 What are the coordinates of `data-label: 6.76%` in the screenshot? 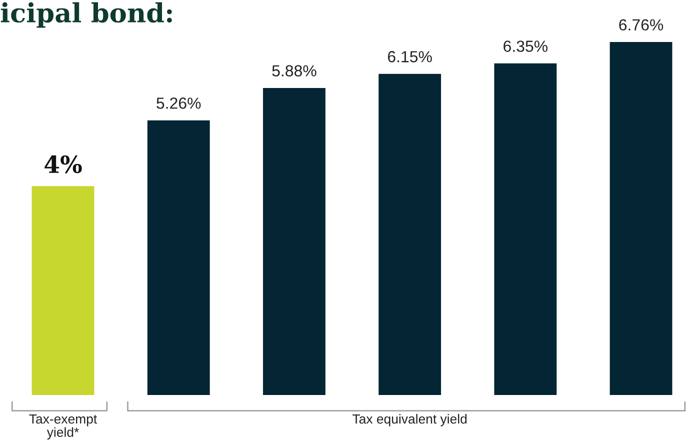 It's located at (641, 25).